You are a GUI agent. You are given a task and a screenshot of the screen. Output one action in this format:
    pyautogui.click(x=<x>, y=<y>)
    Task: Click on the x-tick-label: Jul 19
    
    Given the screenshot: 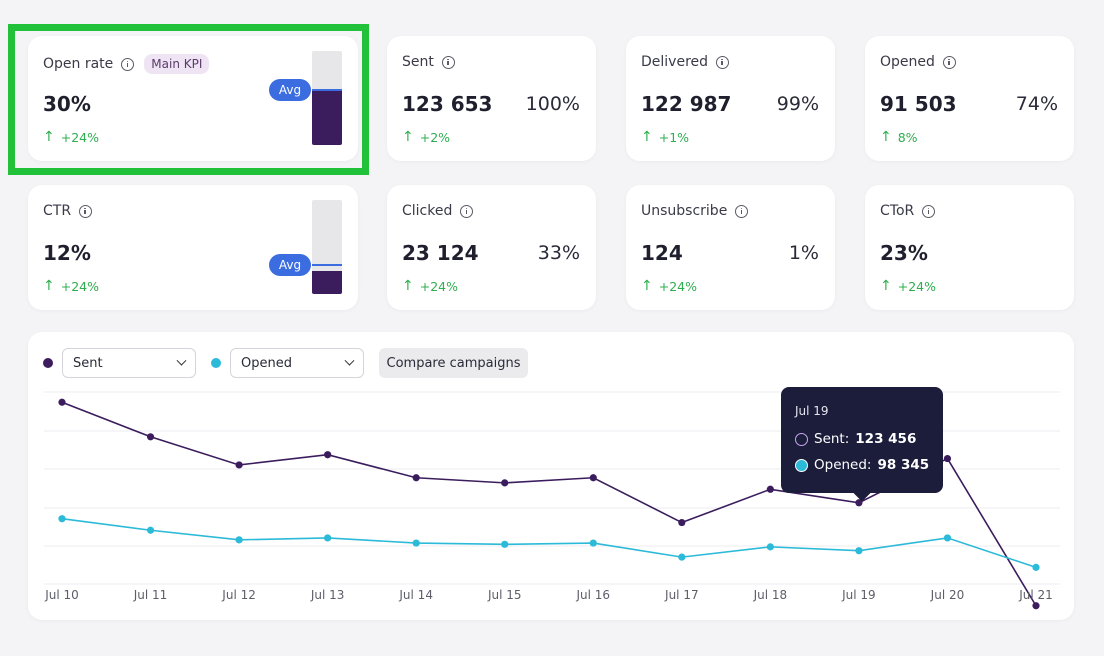 What is the action you would take?
    pyautogui.click(x=858, y=595)
    